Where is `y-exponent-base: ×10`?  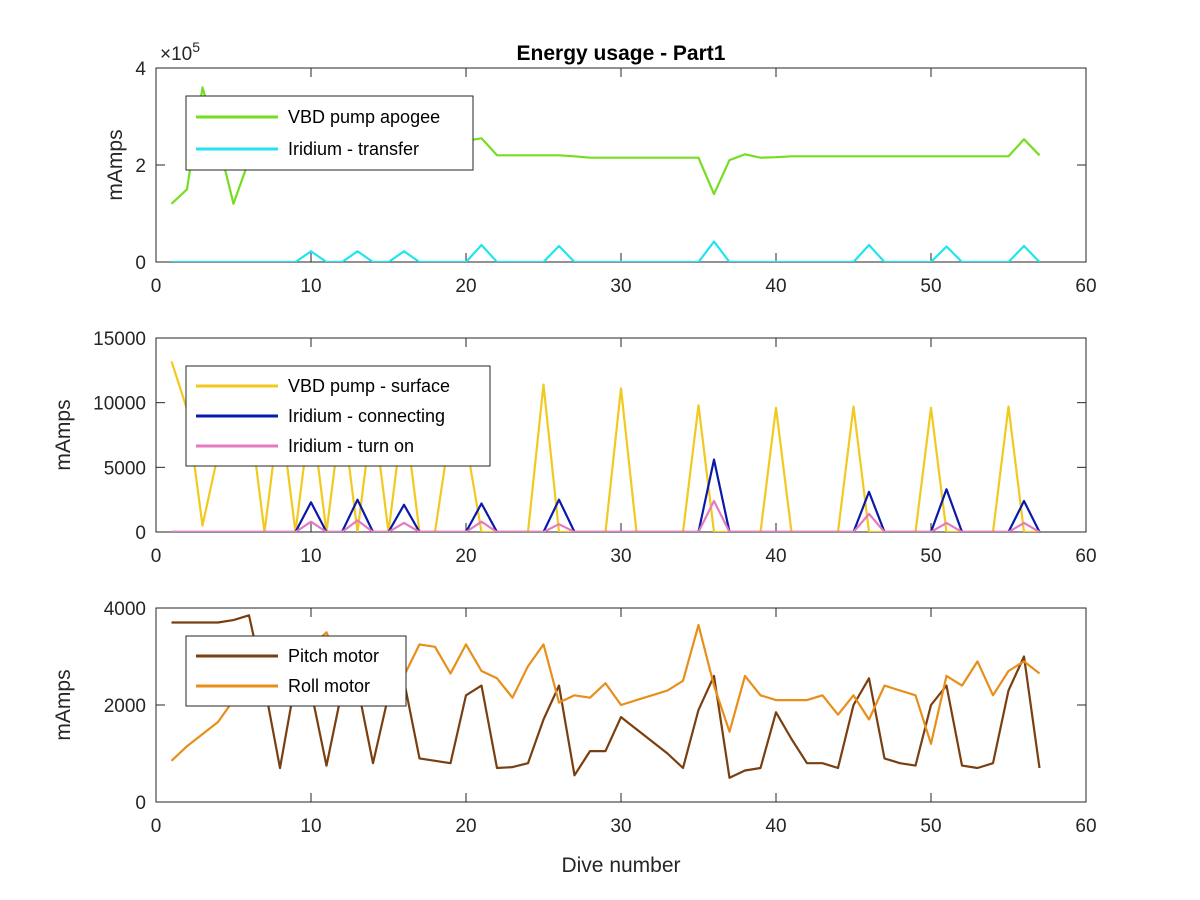
y-exponent-base: ×10 is located at coordinates (176, 54).